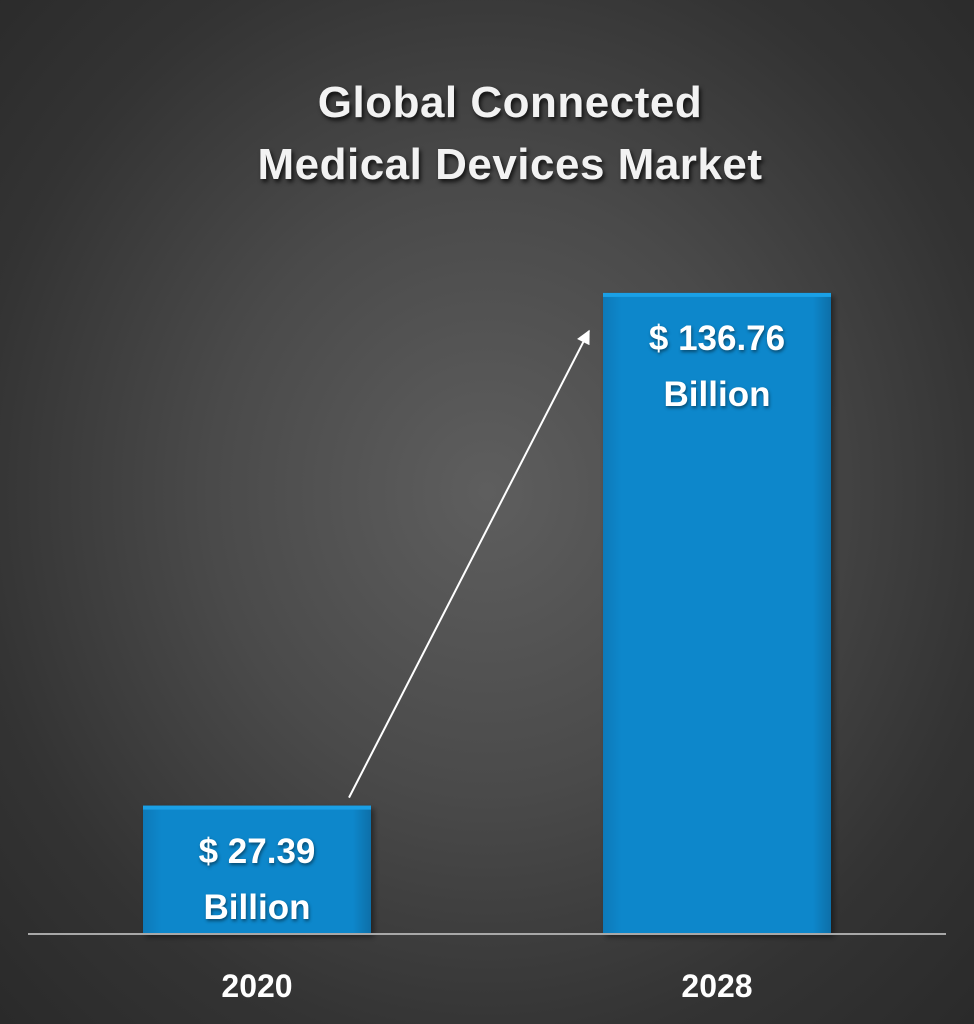  Describe the element at coordinates (717, 394) in the screenshot. I see `bar-unit-2028: Billion` at that location.